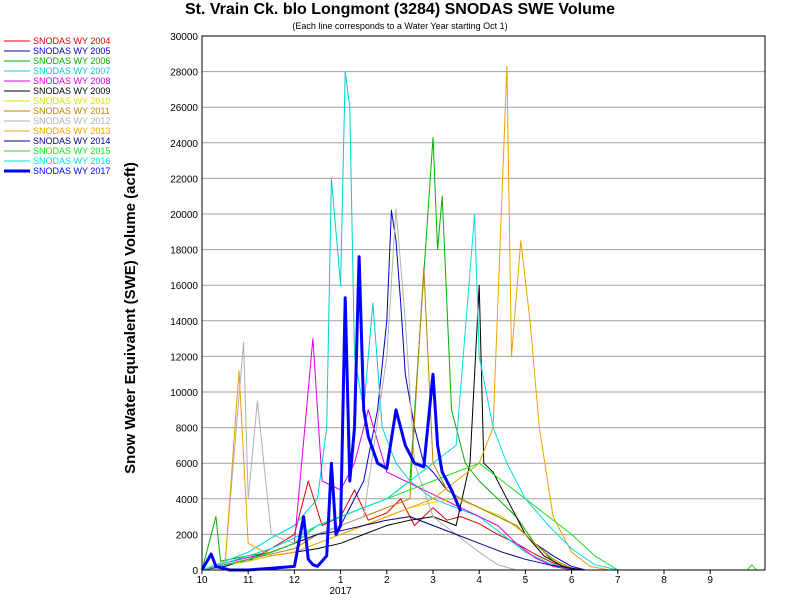  Describe the element at coordinates (71, 171) in the screenshot. I see `legend-label: SNODAS WY 2017` at that location.